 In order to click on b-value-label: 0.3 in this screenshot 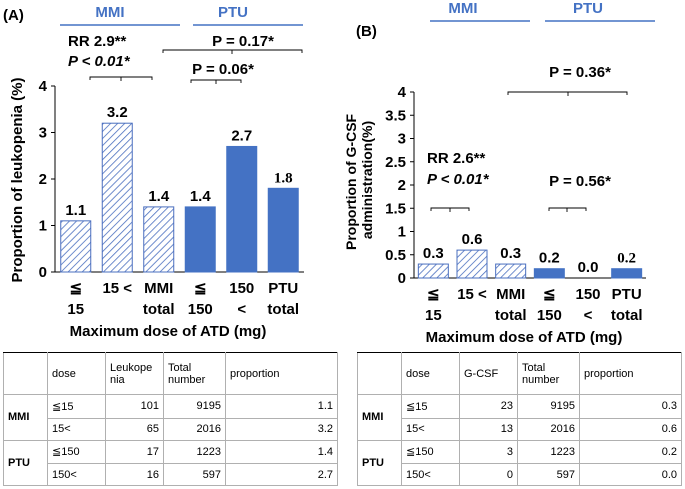, I will do `click(510, 253)`.